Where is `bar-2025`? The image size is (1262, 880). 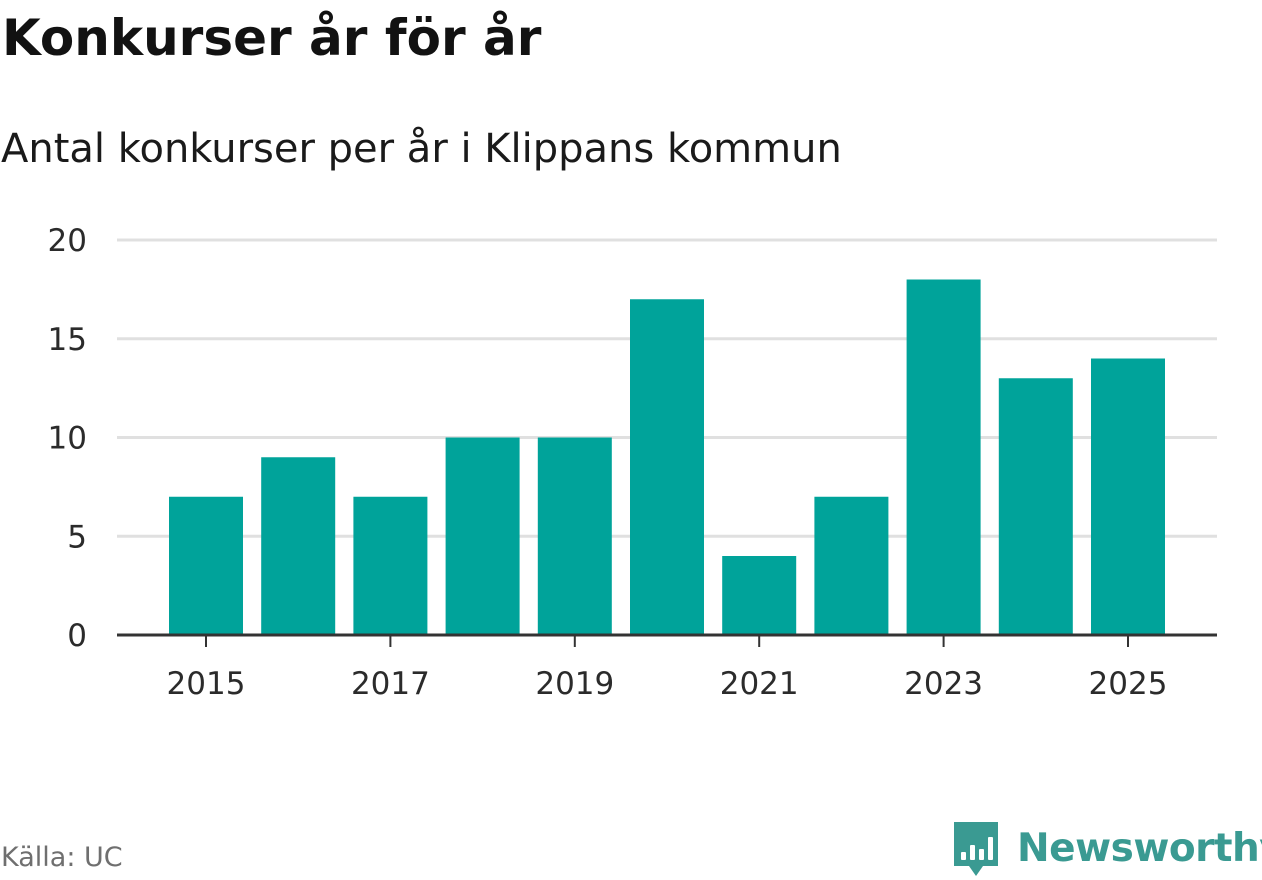
bar-2025 is located at coordinates (1128, 496).